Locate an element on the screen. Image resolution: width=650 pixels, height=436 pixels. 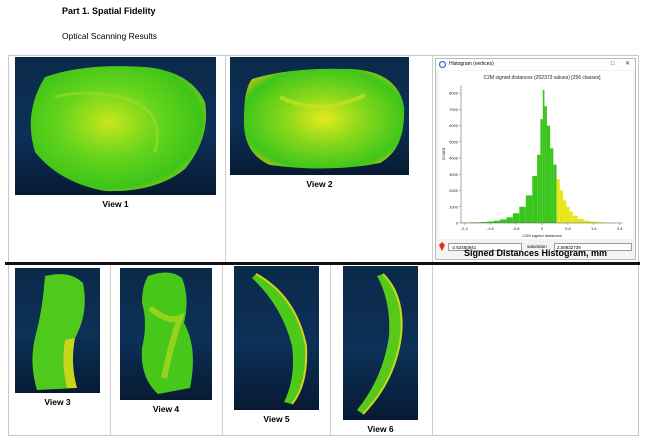
view-4-image is located at coordinates (166, 334).